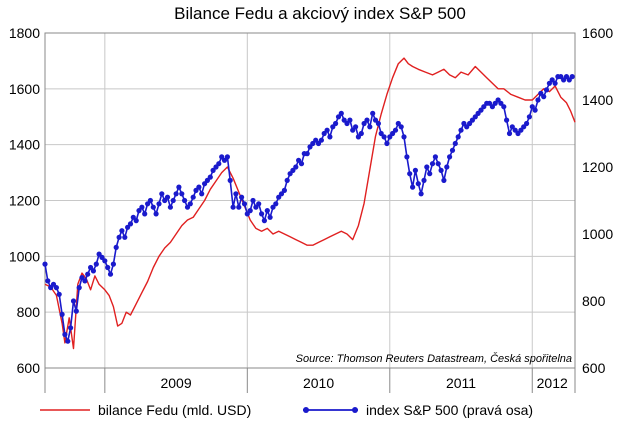  Describe the element at coordinates (449, 410) in the screenshot. I see `legend-label-sp500: index S&P 500 (pravá osa)` at that location.